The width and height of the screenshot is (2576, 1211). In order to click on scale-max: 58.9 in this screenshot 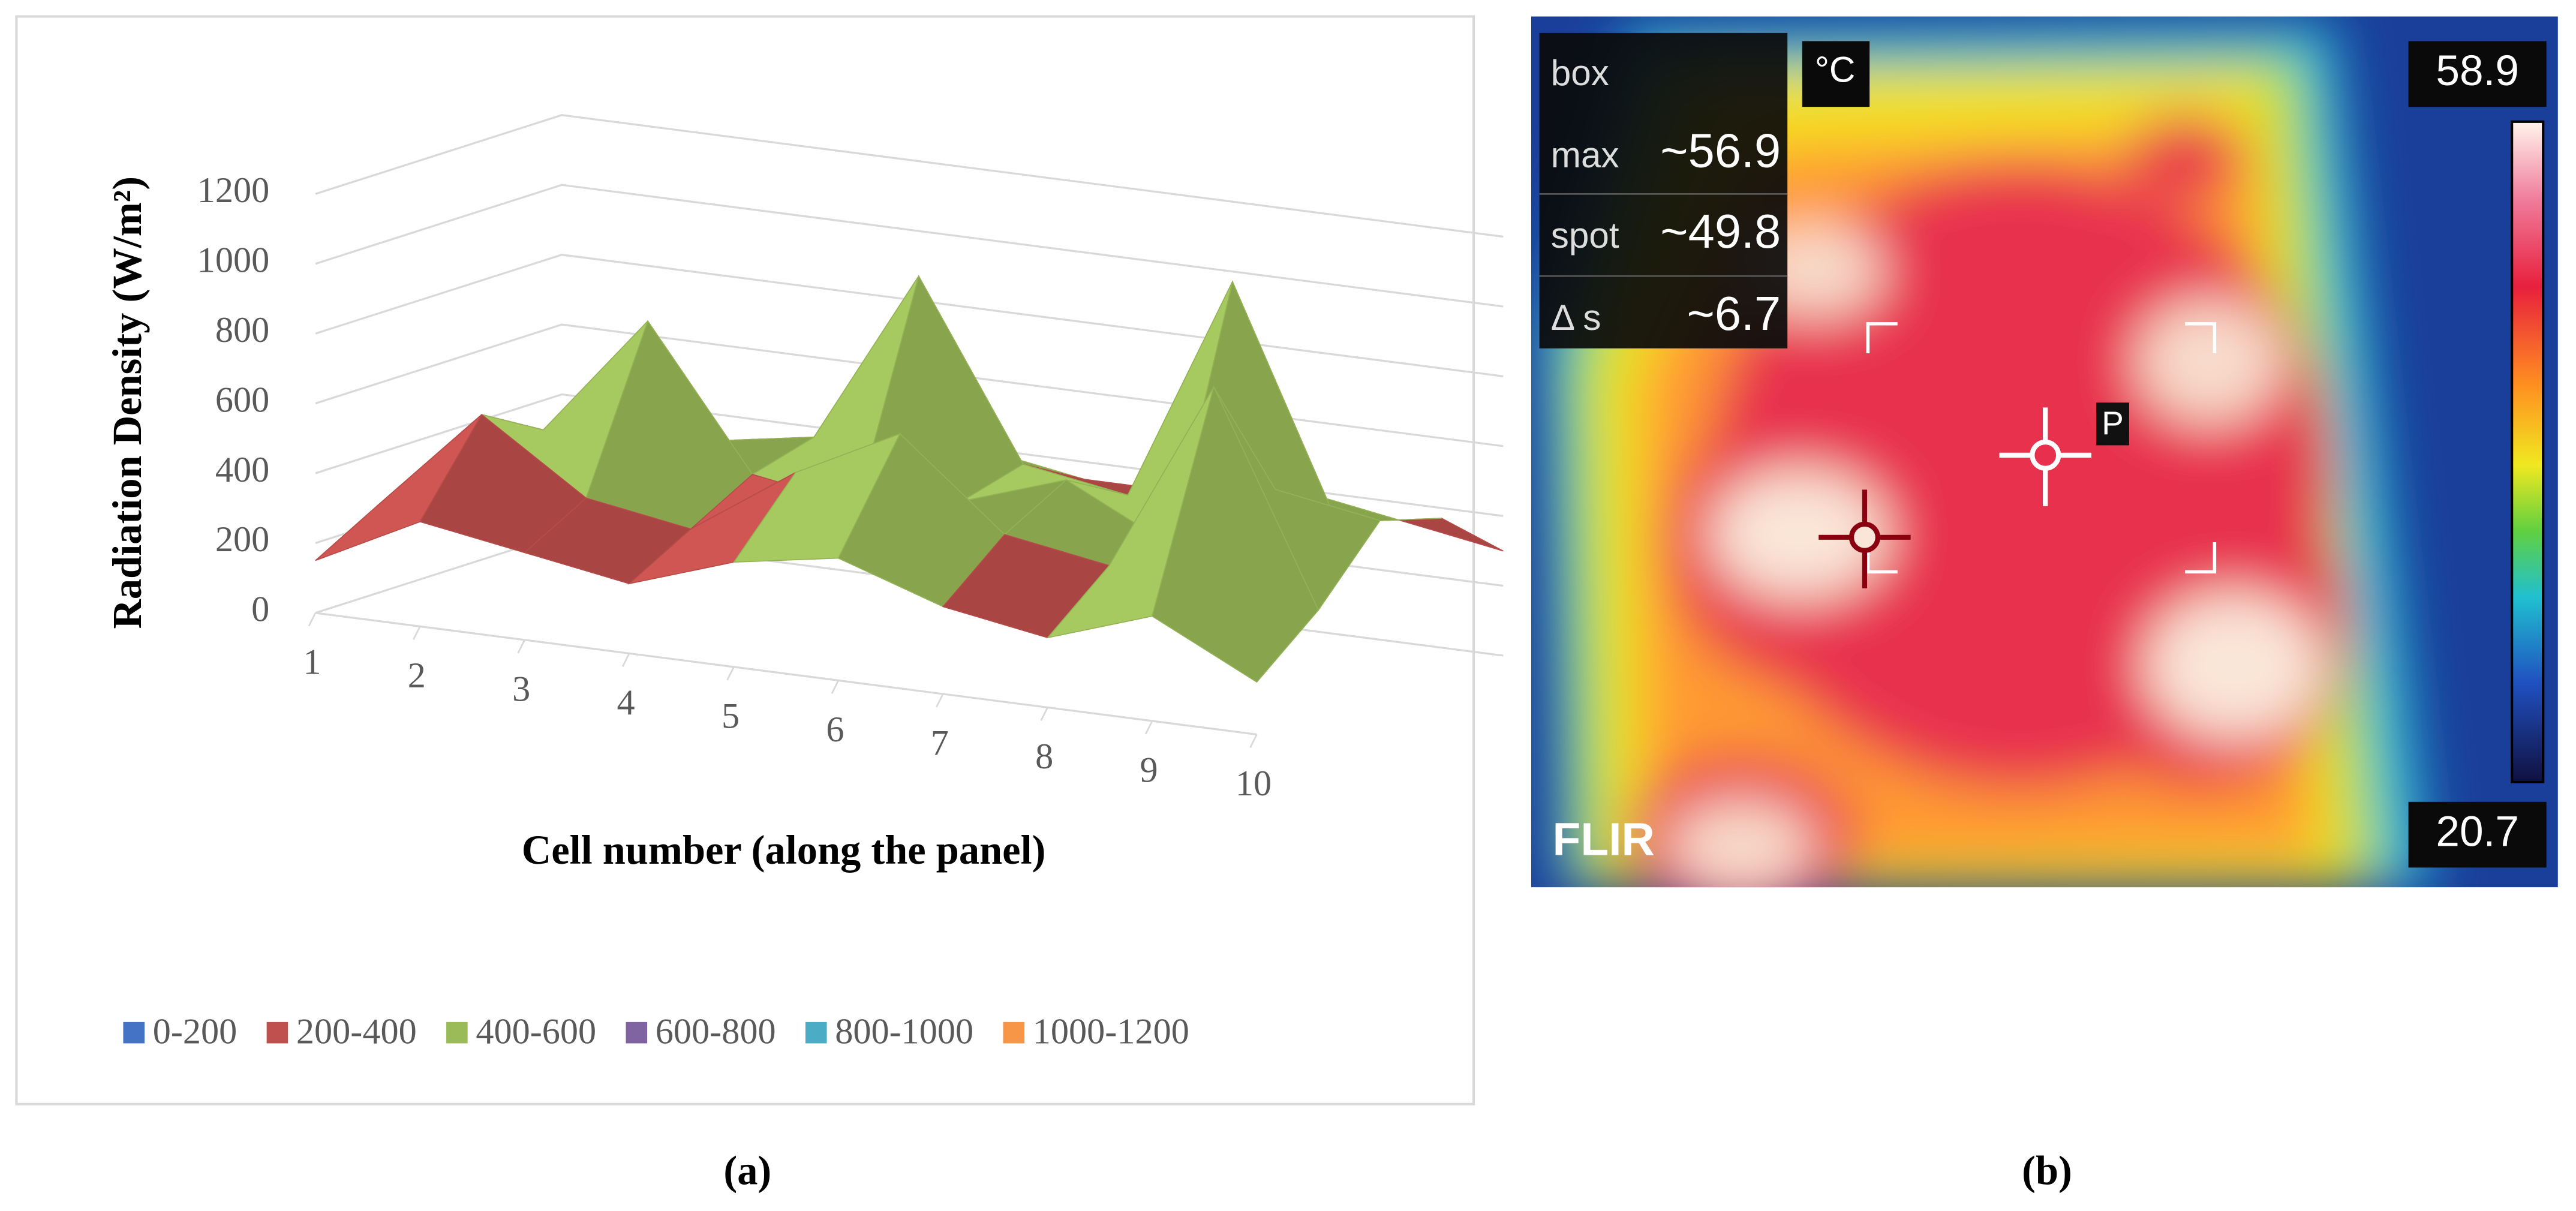, I will do `click(2478, 71)`.